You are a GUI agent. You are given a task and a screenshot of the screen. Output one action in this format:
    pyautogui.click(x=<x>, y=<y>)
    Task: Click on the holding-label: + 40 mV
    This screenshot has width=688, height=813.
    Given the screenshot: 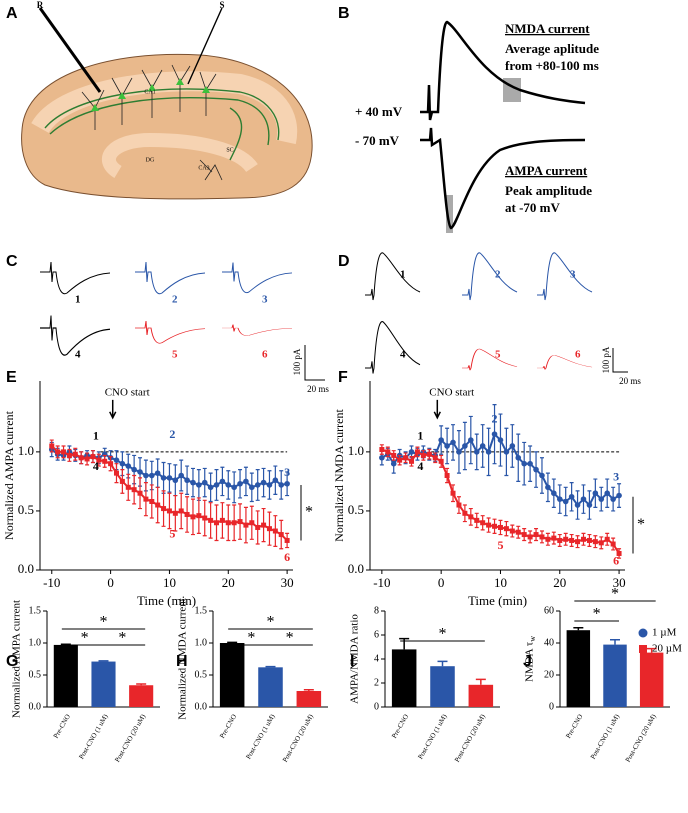 What is the action you would take?
    pyautogui.click(x=379, y=111)
    